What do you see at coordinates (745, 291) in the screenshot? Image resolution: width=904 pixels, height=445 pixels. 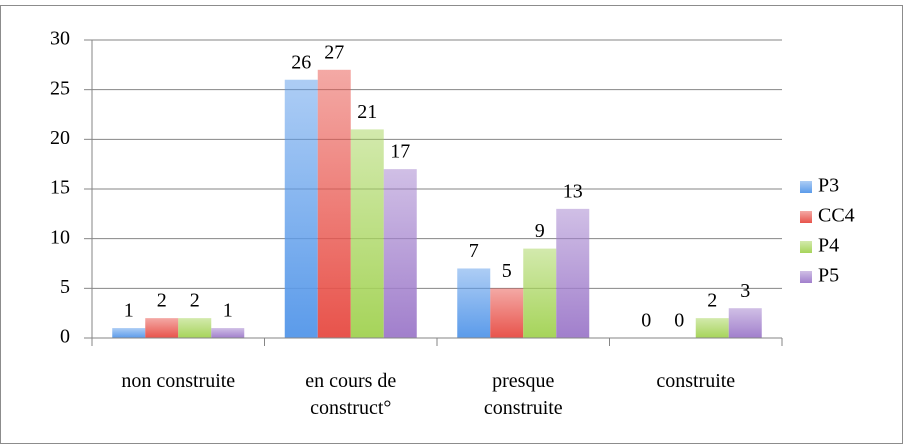 I see `data-label: 3` at bounding box center [745, 291].